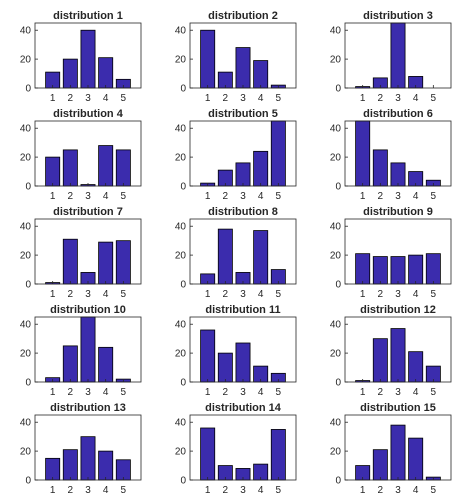 This screenshot has height=501, width=474. What do you see at coordinates (243, 408) in the screenshot?
I see `chart-title: distribution 14` at bounding box center [243, 408].